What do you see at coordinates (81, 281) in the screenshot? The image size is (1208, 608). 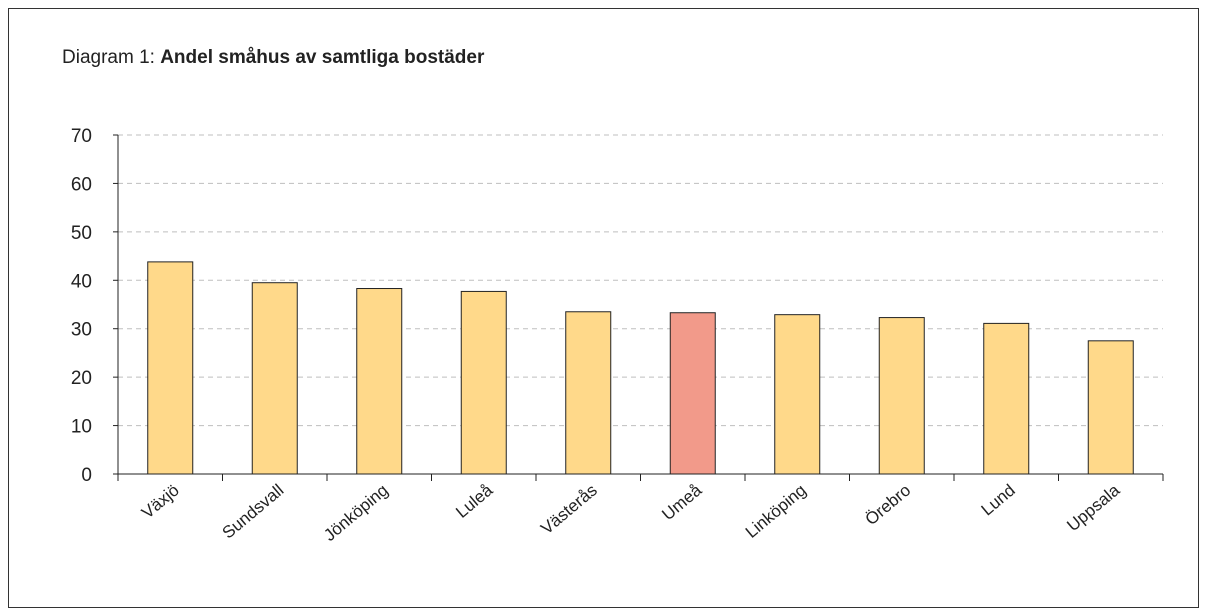 I see `y-tick-label: 40` at bounding box center [81, 281].